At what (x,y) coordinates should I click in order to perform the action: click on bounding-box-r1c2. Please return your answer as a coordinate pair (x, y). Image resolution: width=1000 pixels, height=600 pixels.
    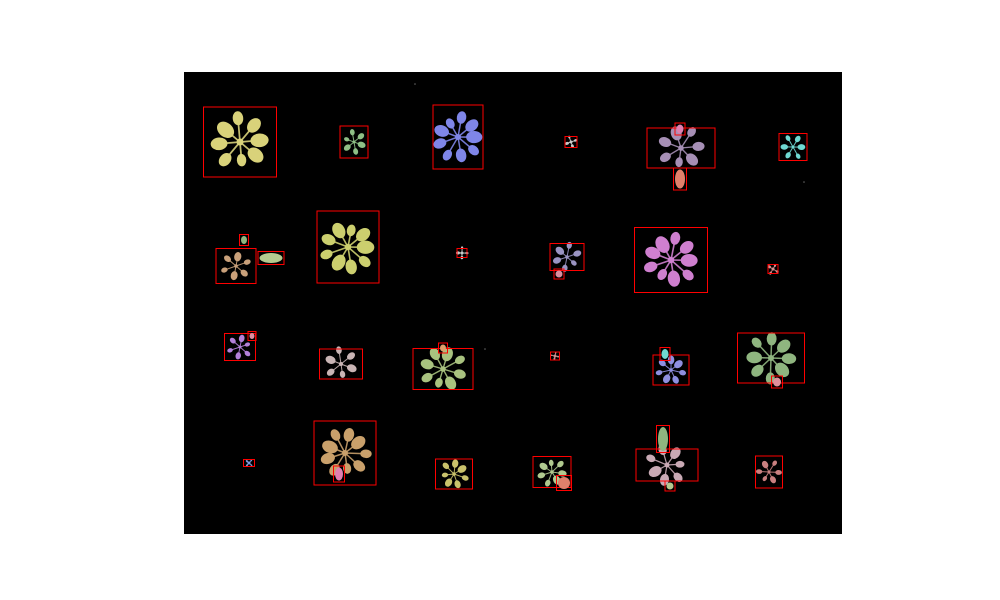
    Looking at the image, I should click on (354, 142).